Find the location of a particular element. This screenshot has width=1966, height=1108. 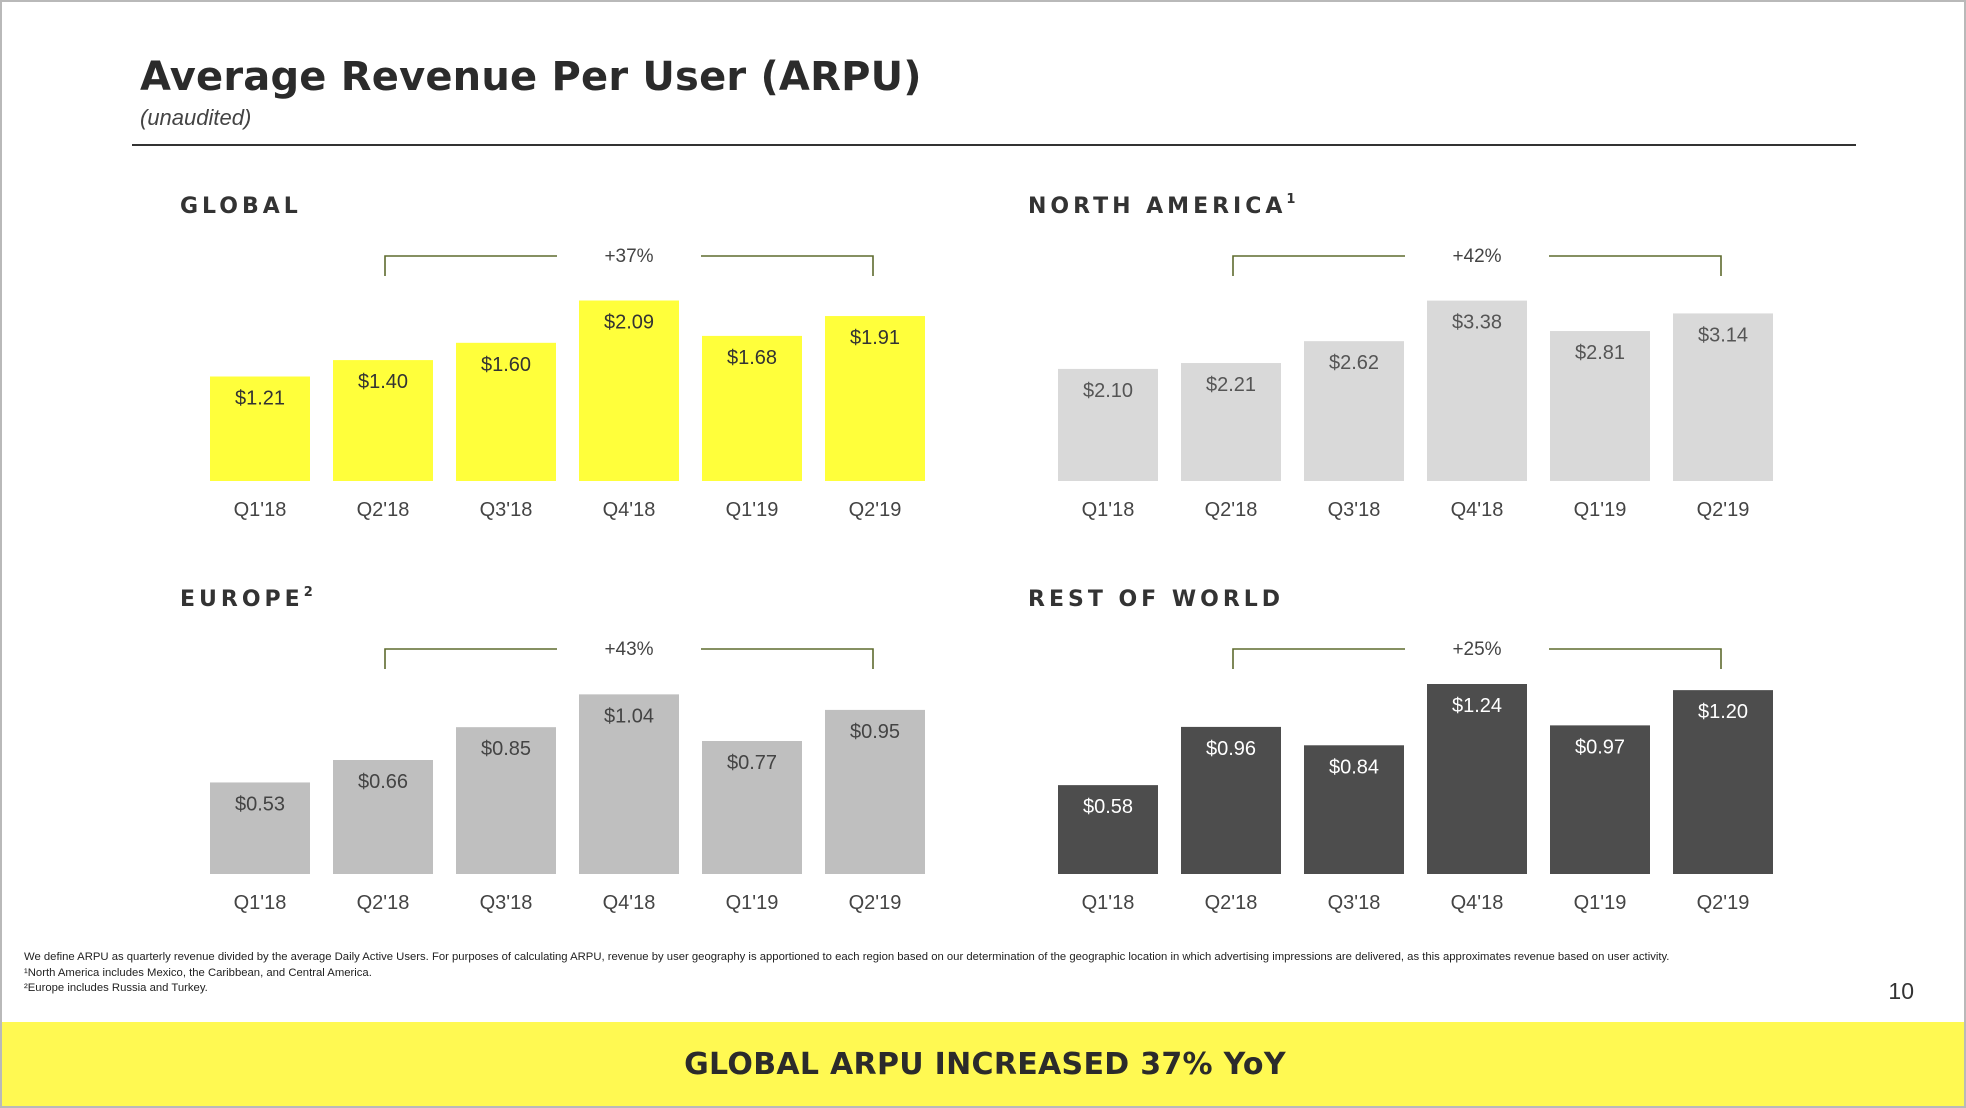

chart-title-europe: EUROPE2 is located at coordinates (246, 598).